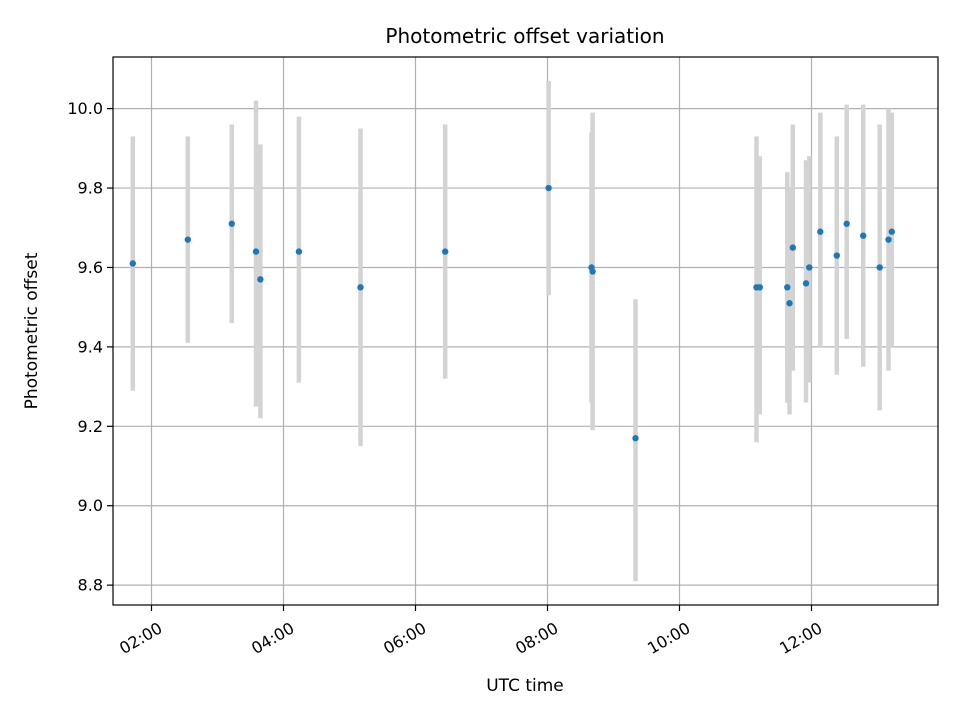 The width and height of the screenshot is (960, 720). Describe the element at coordinates (90, 505) in the screenshot. I see `y-tick-label: 9.0` at that location.